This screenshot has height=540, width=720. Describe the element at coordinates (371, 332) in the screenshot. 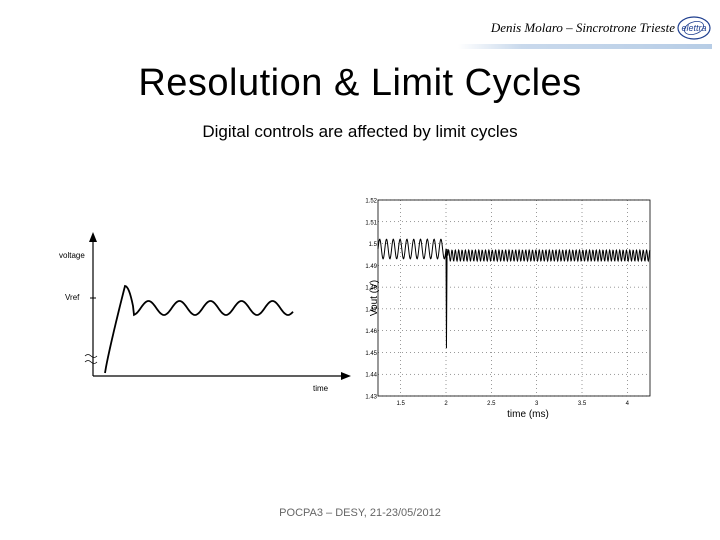

I see `right-y-tick-label: 1.46` at that location.